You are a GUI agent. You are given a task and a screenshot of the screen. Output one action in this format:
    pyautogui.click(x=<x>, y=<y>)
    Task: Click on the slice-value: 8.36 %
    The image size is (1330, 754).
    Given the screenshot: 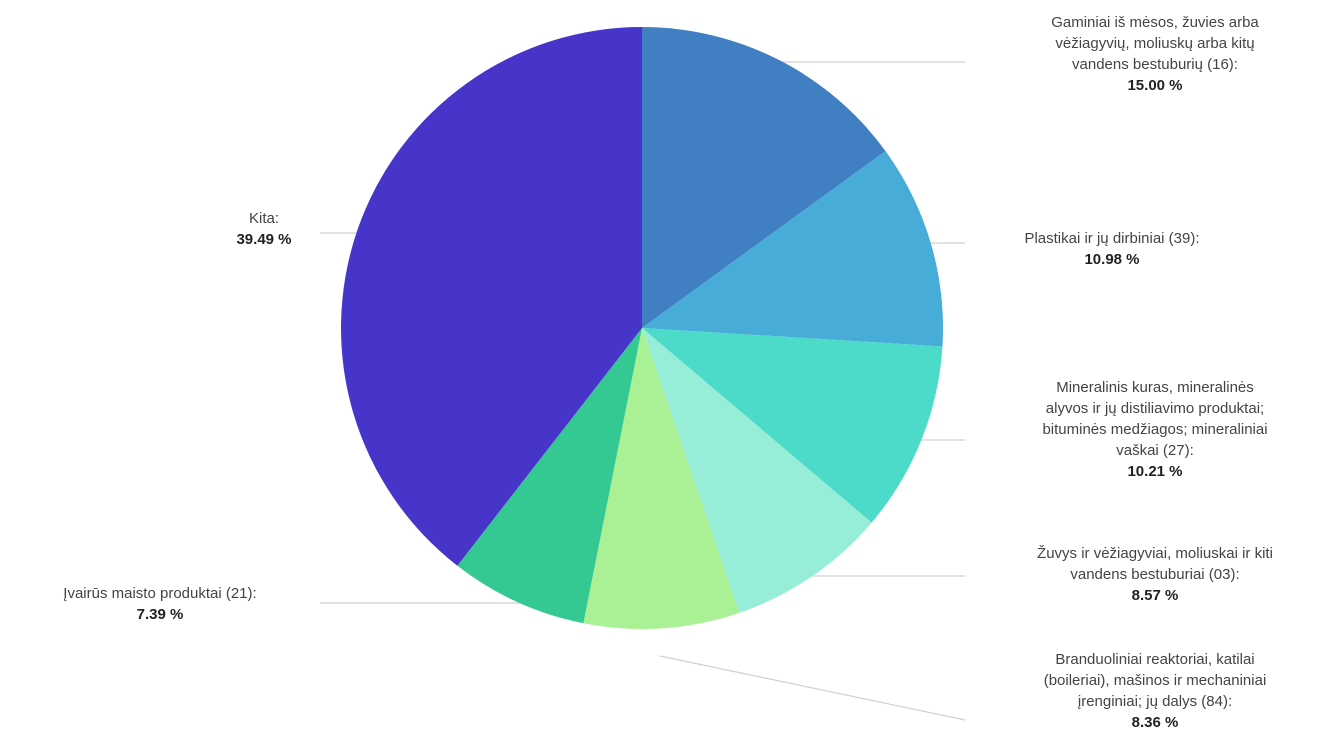 What is the action you would take?
    pyautogui.click(x=1155, y=722)
    